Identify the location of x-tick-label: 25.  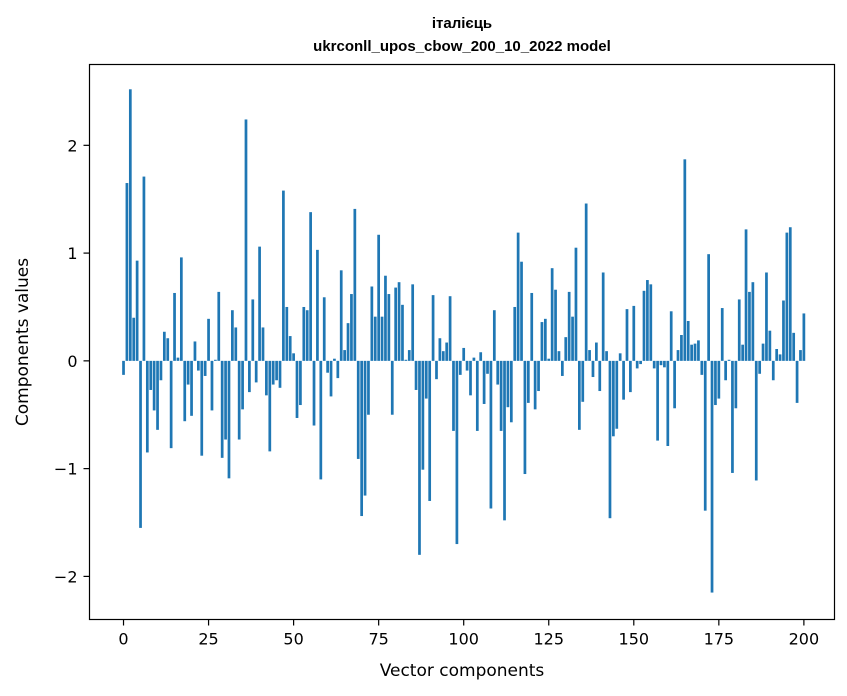
(208, 639).